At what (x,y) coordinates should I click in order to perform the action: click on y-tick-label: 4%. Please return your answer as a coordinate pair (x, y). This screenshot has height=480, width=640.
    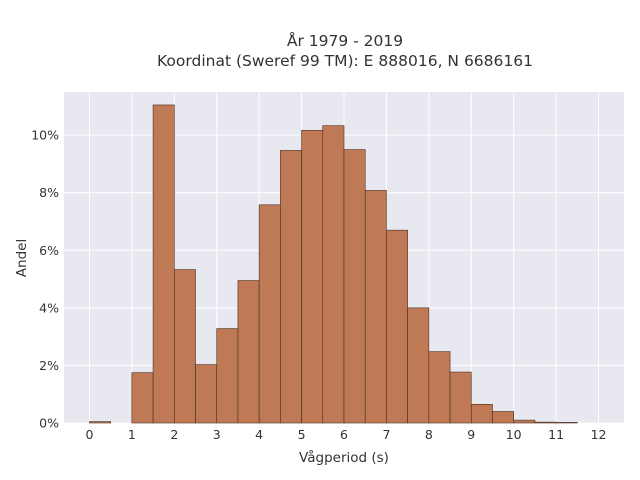
    Looking at the image, I should click on (49, 307).